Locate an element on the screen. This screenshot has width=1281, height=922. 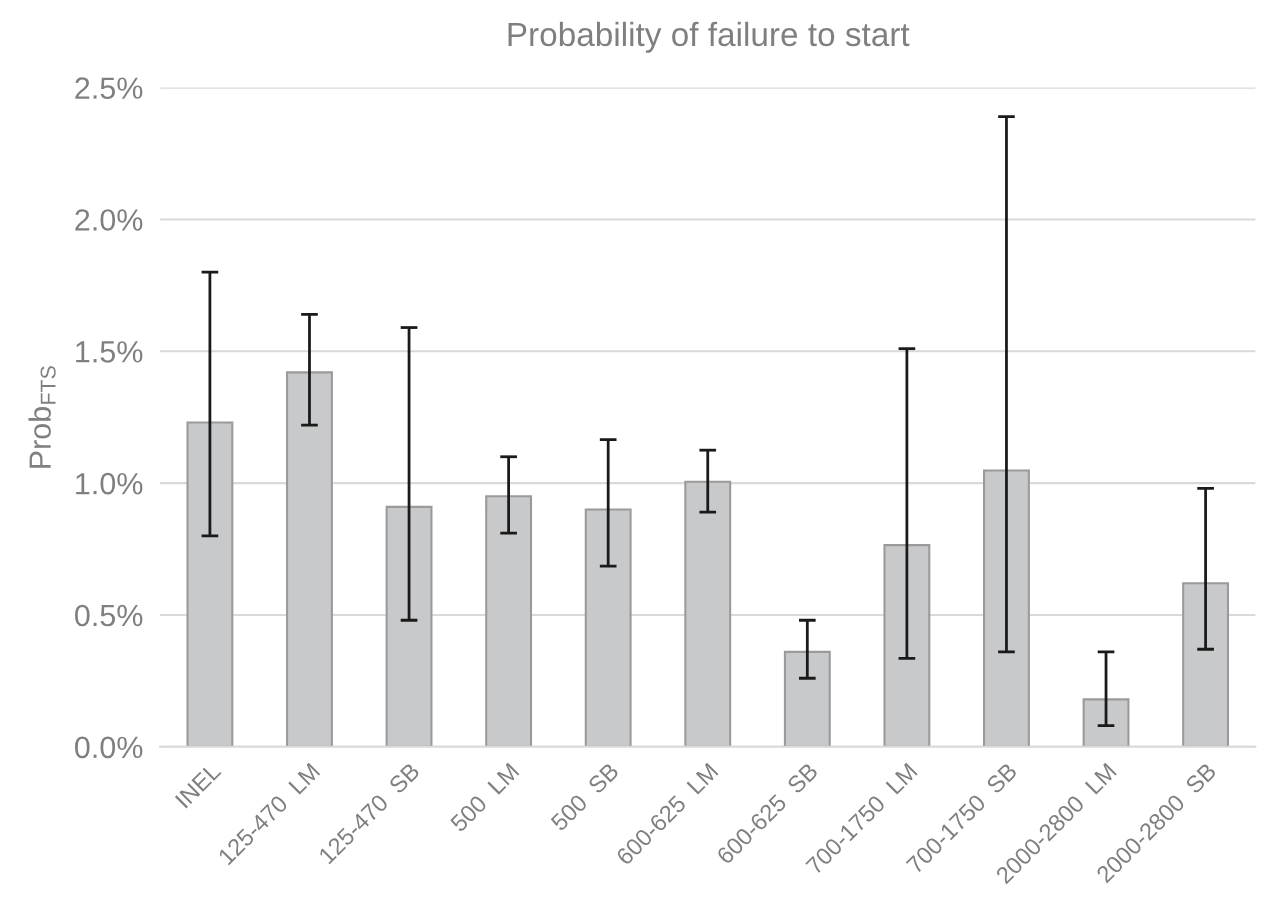
x-tick-label: 500 SB is located at coordinates (584, 797).